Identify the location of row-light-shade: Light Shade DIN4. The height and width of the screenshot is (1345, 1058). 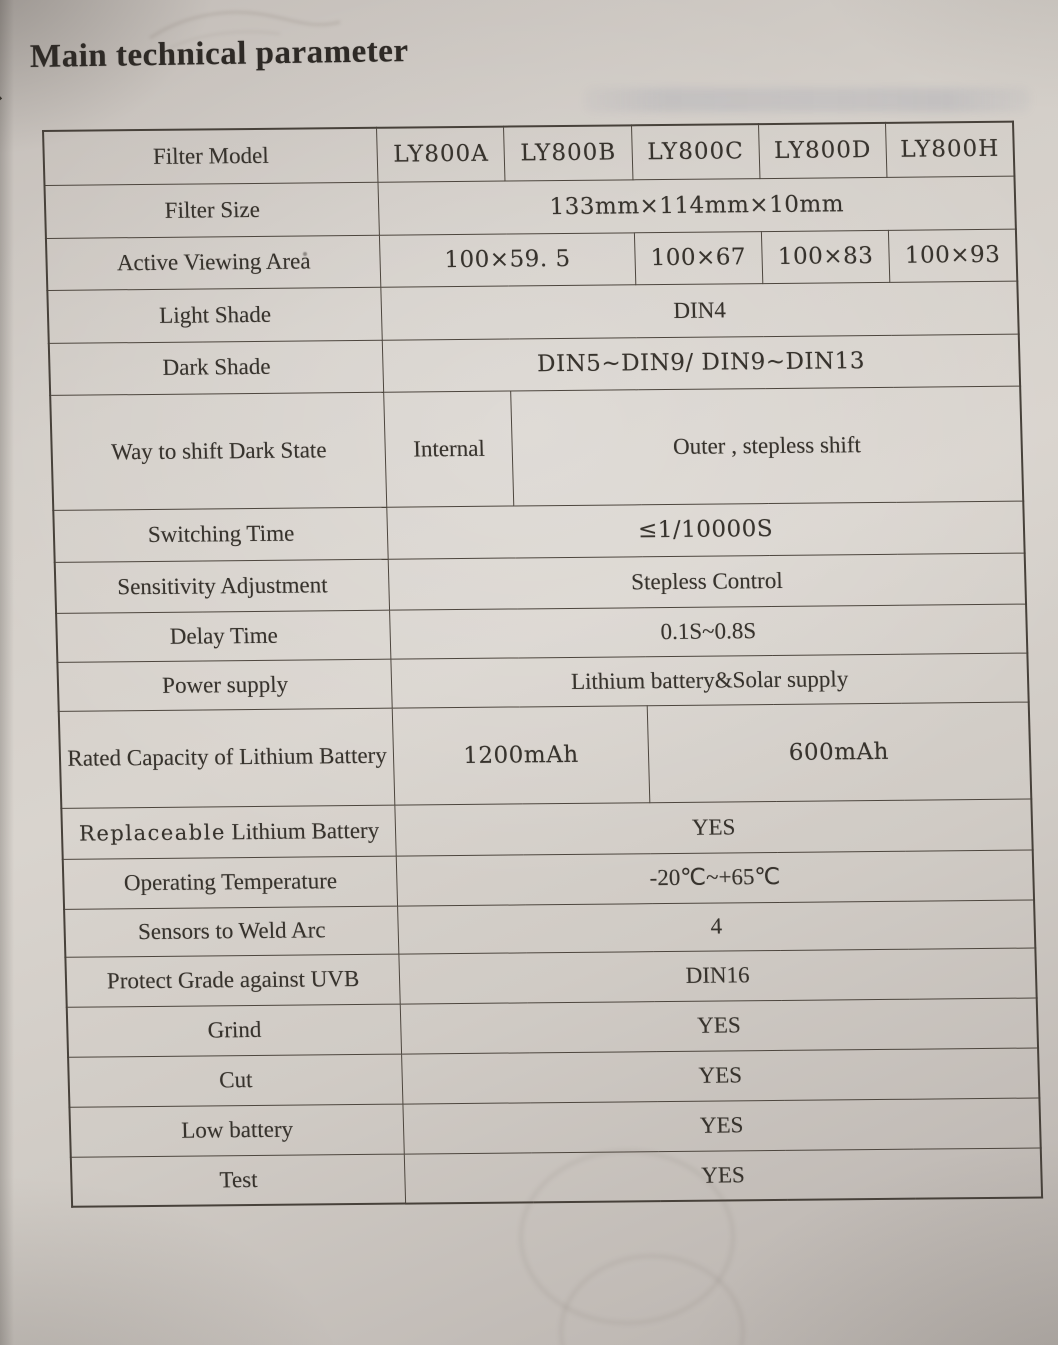
(533, 311).